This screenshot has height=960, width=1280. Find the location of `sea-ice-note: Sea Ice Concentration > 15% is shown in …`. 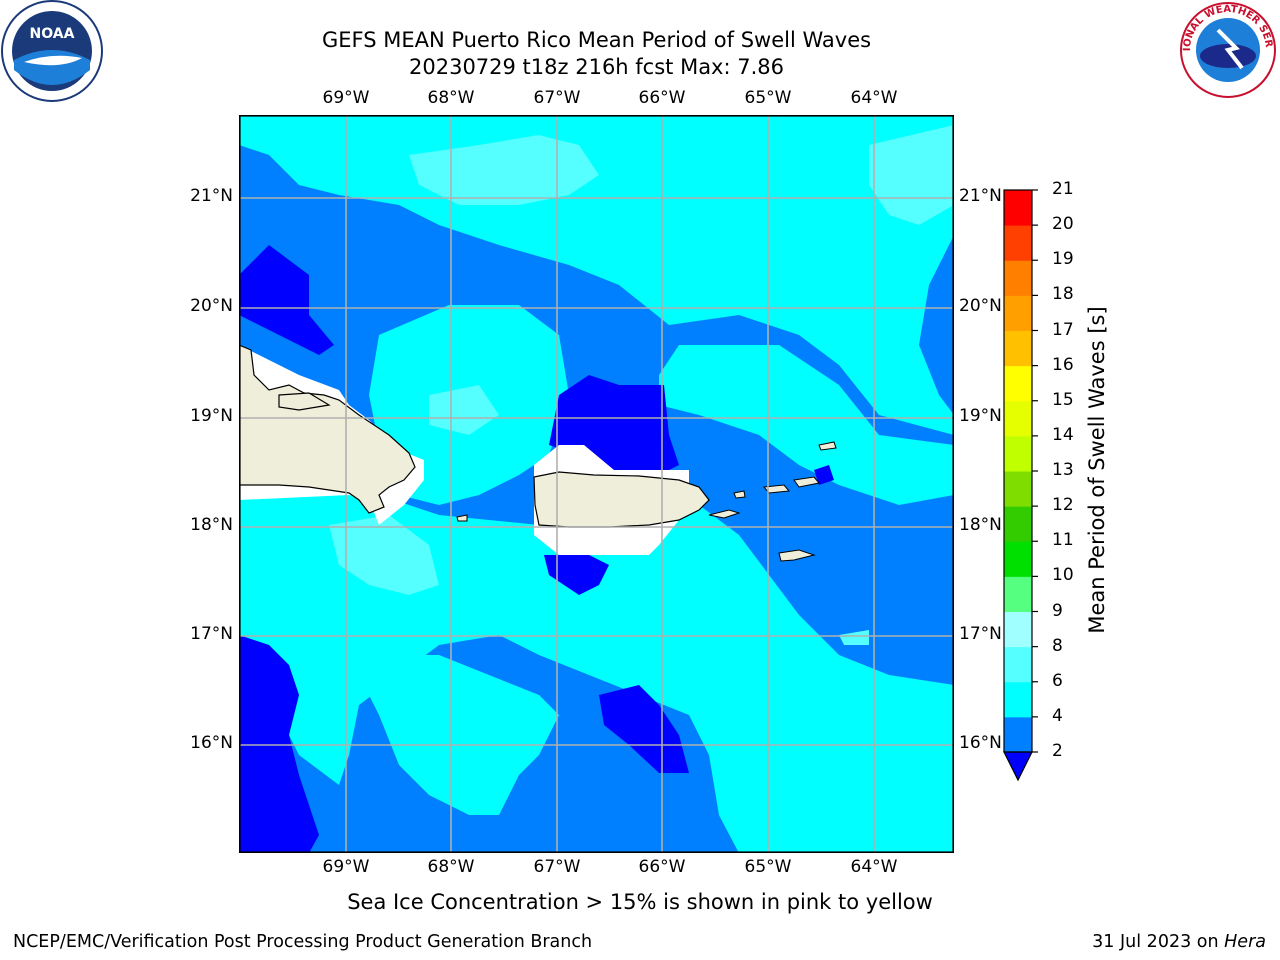

sea-ice-note: Sea Ice Concentration > 15% is shown in … is located at coordinates (640, 902).